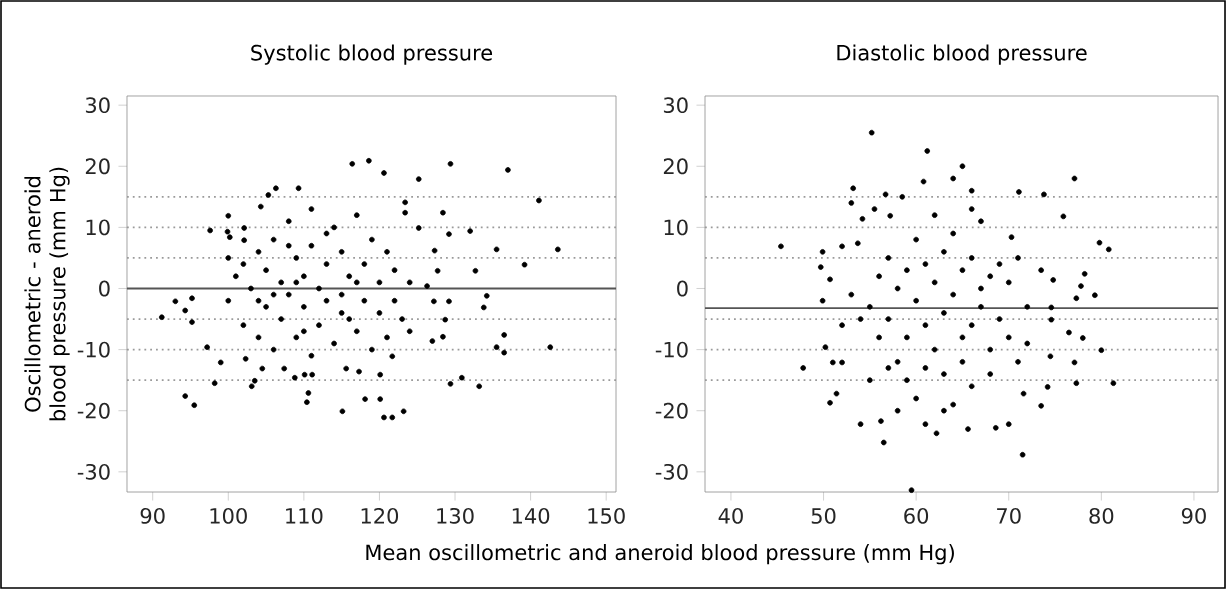 The image size is (1226, 589). Describe the element at coordinates (660, 554) in the screenshot. I see `x-axis-title: Mean oscillometric and aneroid blood pressure (mm Hg)` at that location.